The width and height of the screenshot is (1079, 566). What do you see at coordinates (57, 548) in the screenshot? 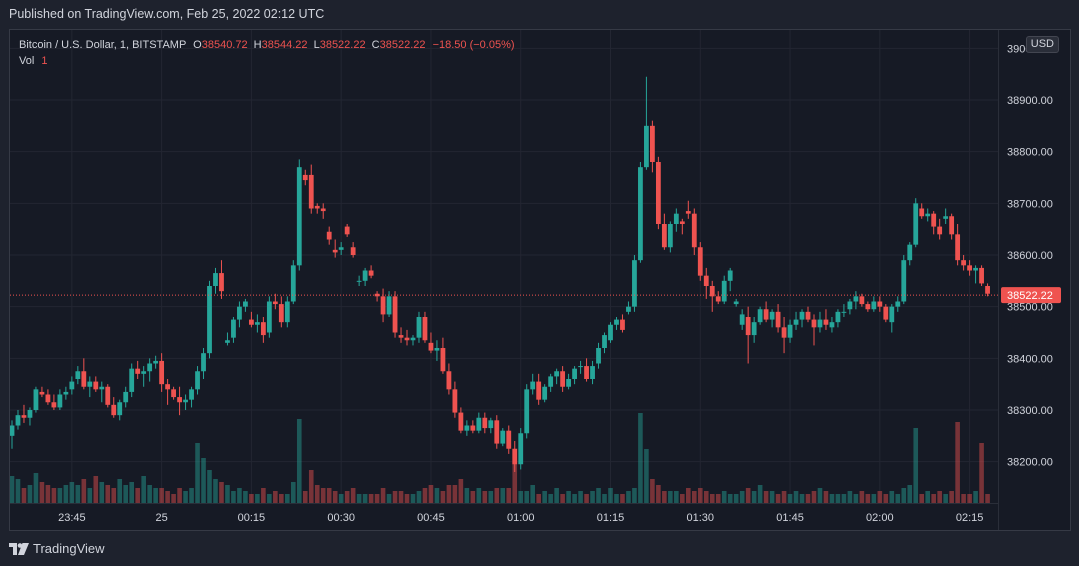
I see `footer-brand: TradingView` at bounding box center [57, 548].